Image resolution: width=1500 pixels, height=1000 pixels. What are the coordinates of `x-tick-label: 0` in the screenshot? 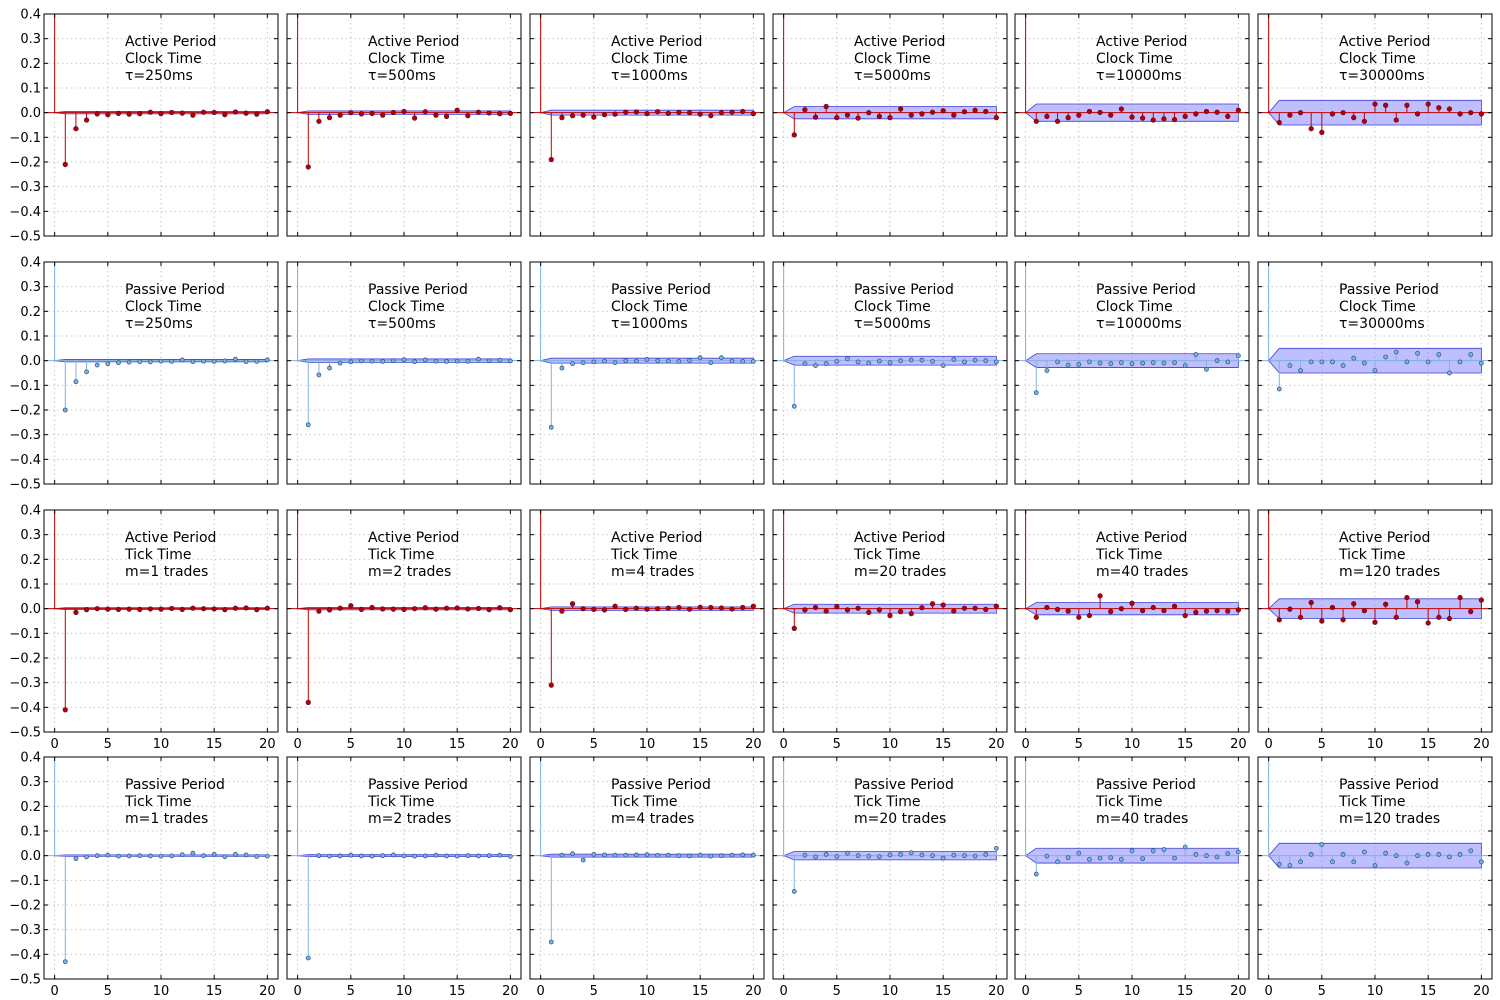 It's located at (540, 991).